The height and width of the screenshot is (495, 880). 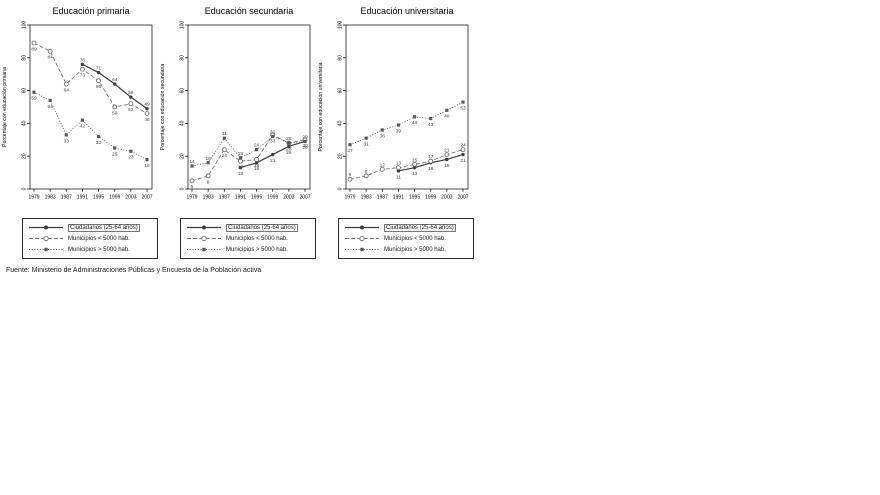 What do you see at coordinates (431, 125) in the screenshot?
I see `svg-text: 43` at bounding box center [431, 125].